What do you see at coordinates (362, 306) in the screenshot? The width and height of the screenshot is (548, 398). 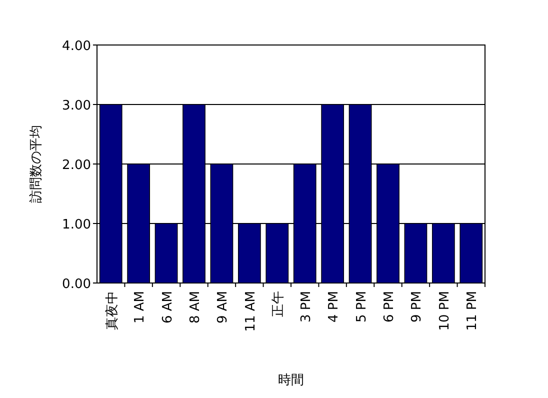 I see `x-tick-label: 5 PM` at bounding box center [362, 306].